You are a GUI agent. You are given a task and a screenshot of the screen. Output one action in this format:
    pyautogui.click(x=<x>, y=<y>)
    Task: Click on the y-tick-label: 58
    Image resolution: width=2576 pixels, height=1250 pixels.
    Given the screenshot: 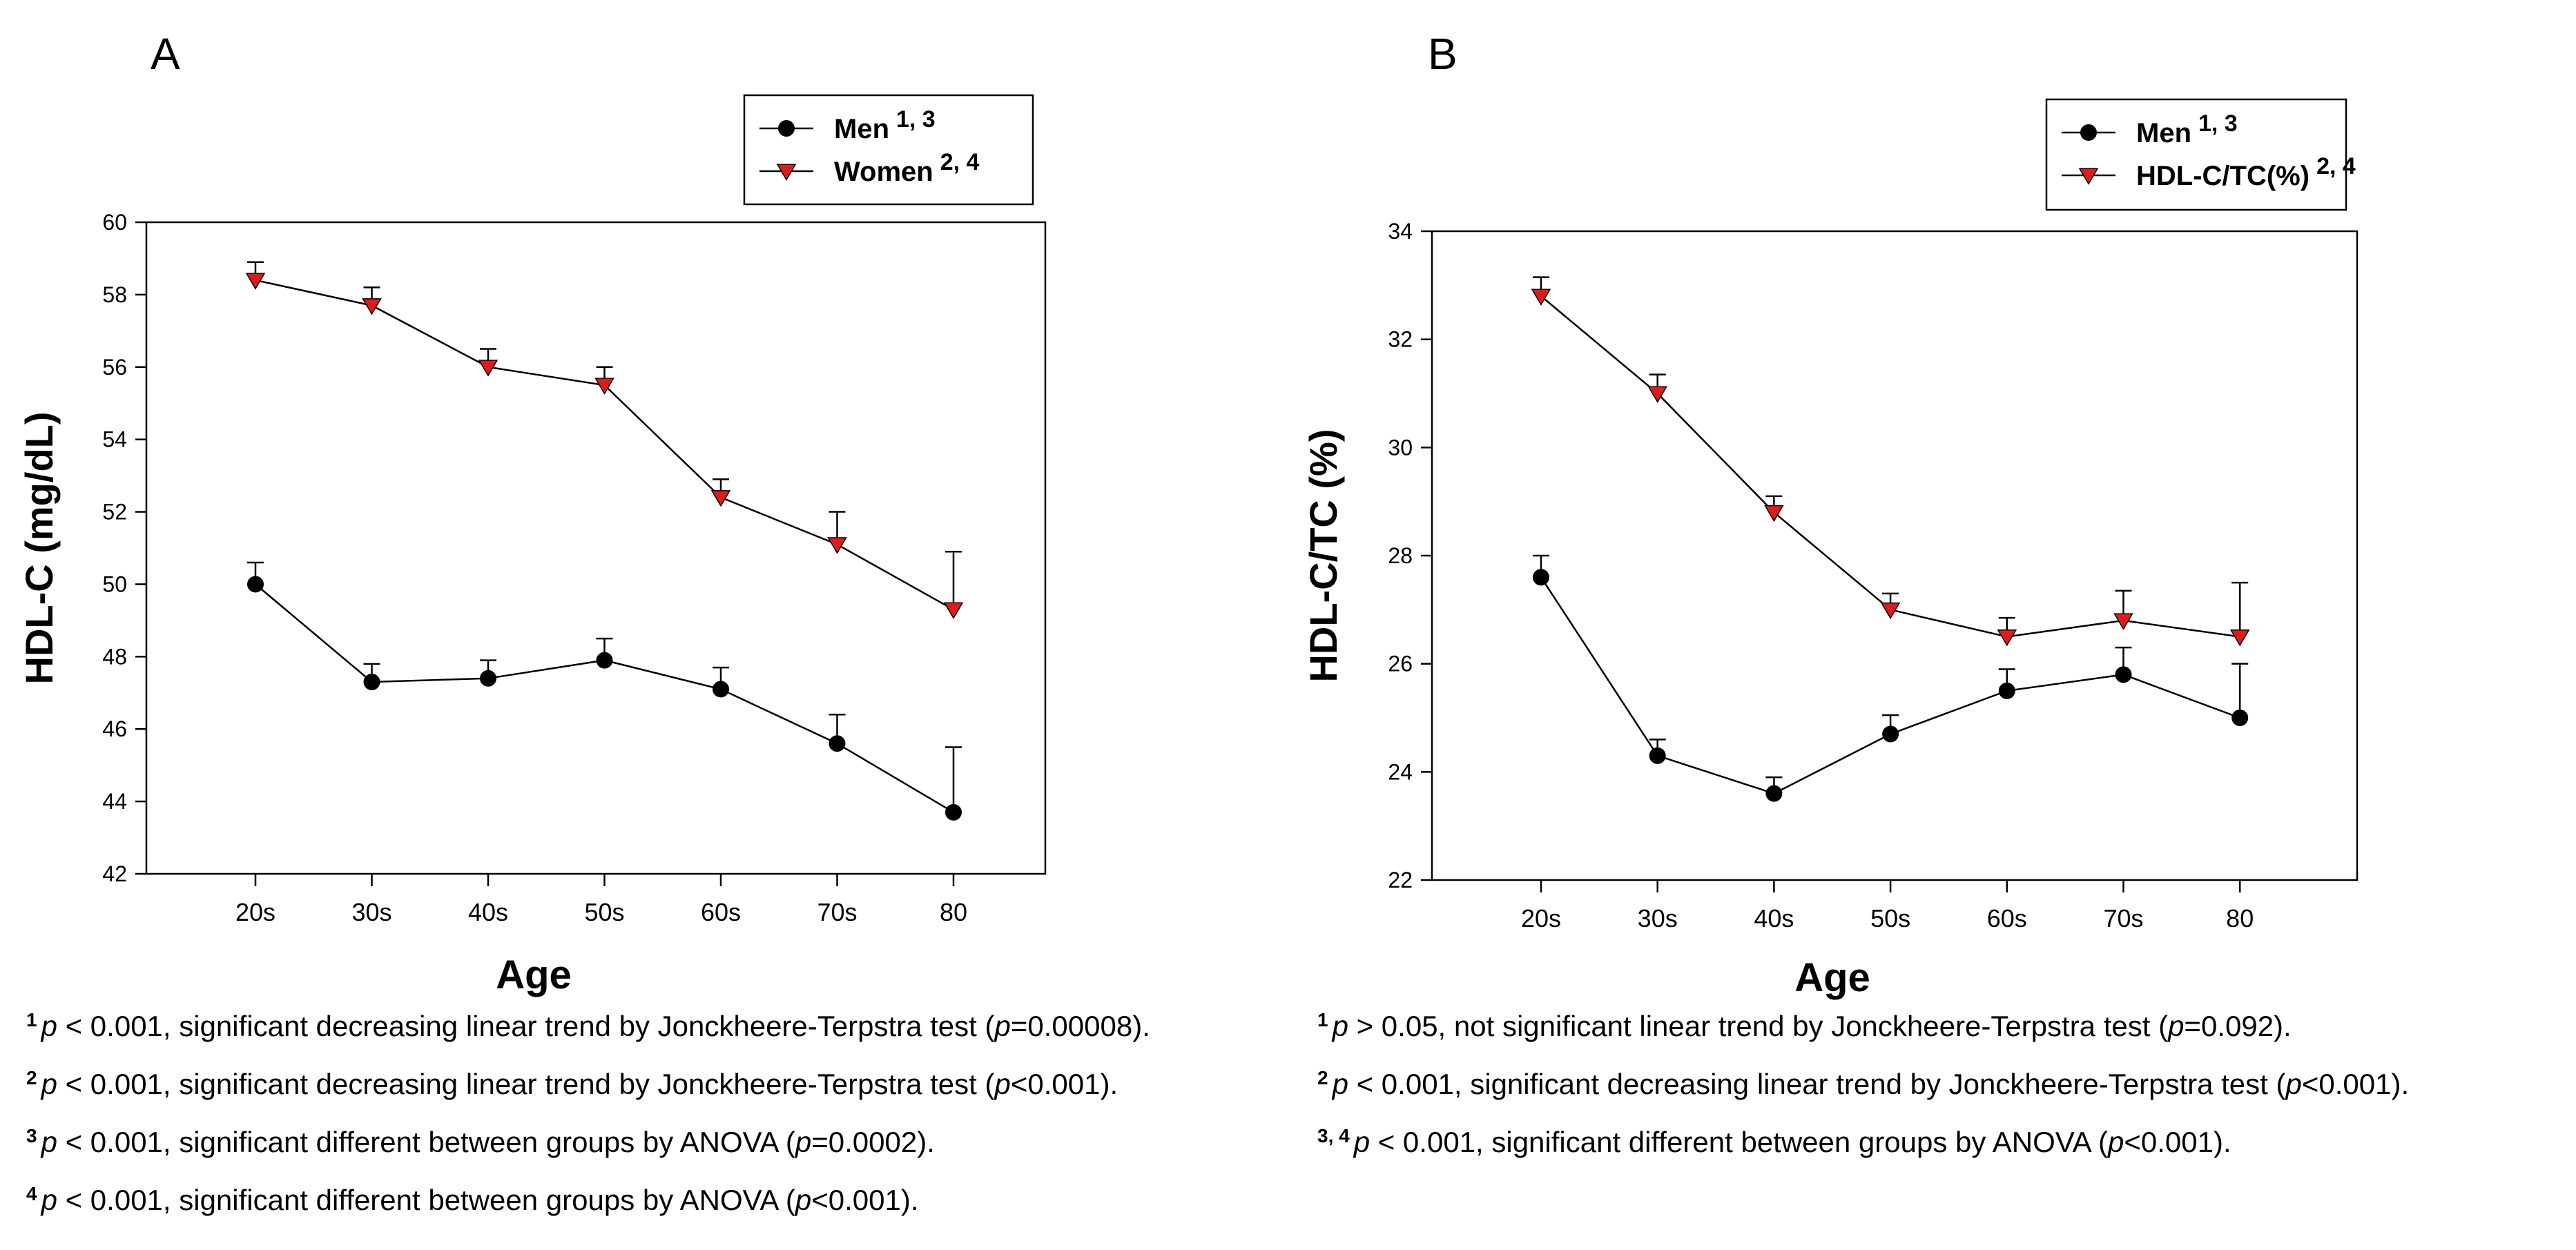 What is the action you would take?
    pyautogui.click(x=115, y=294)
    